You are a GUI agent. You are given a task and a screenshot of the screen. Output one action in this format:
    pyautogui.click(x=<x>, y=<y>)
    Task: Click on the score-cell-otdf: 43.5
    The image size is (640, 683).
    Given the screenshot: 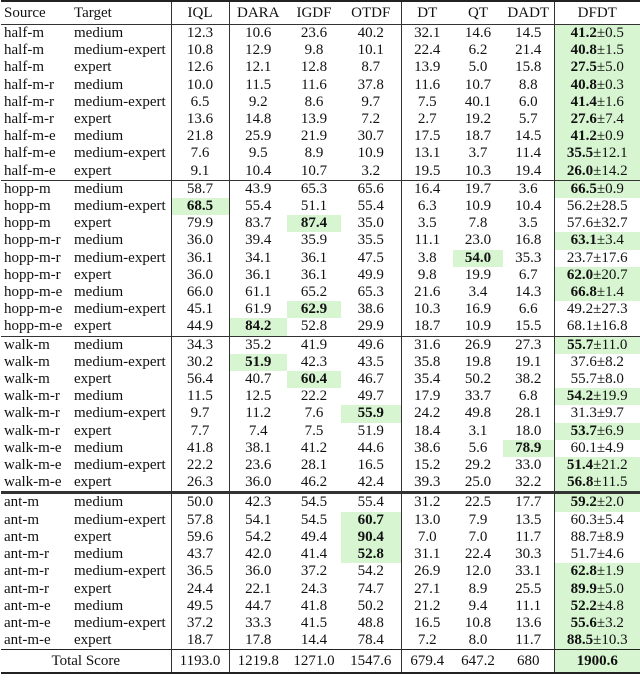 What is the action you would take?
    pyautogui.click(x=371, y=362)
    